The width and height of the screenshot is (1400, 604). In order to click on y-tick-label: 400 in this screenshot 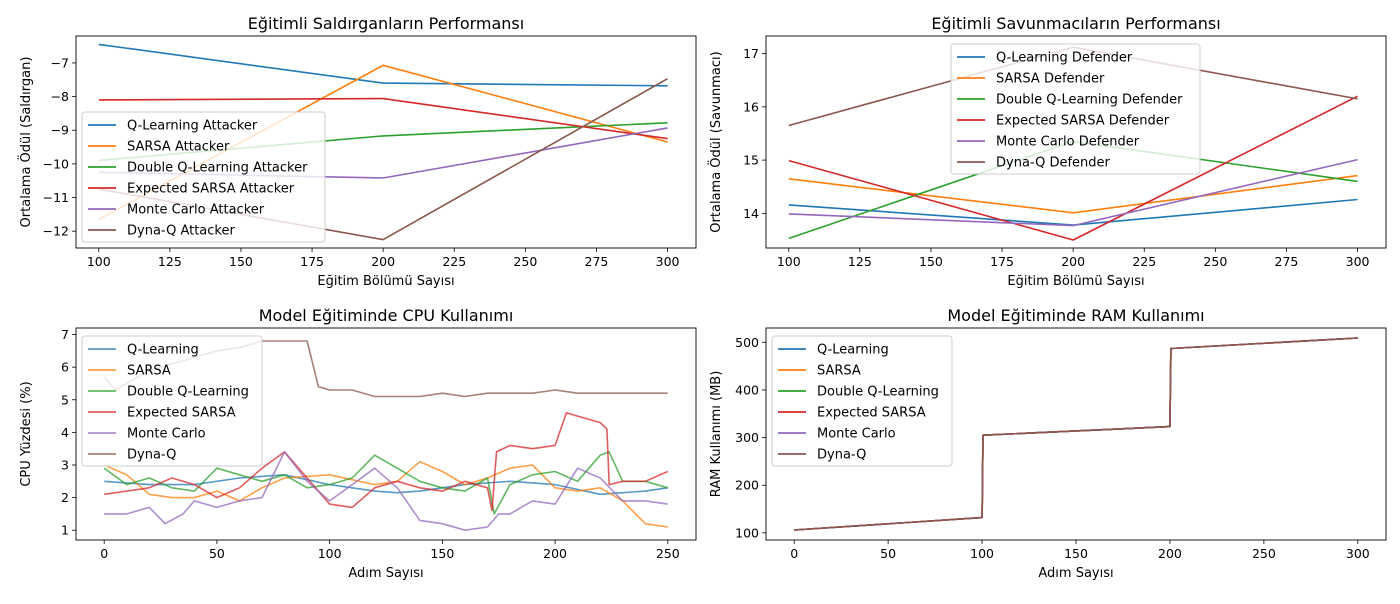, I will do `click(747, 389)`.